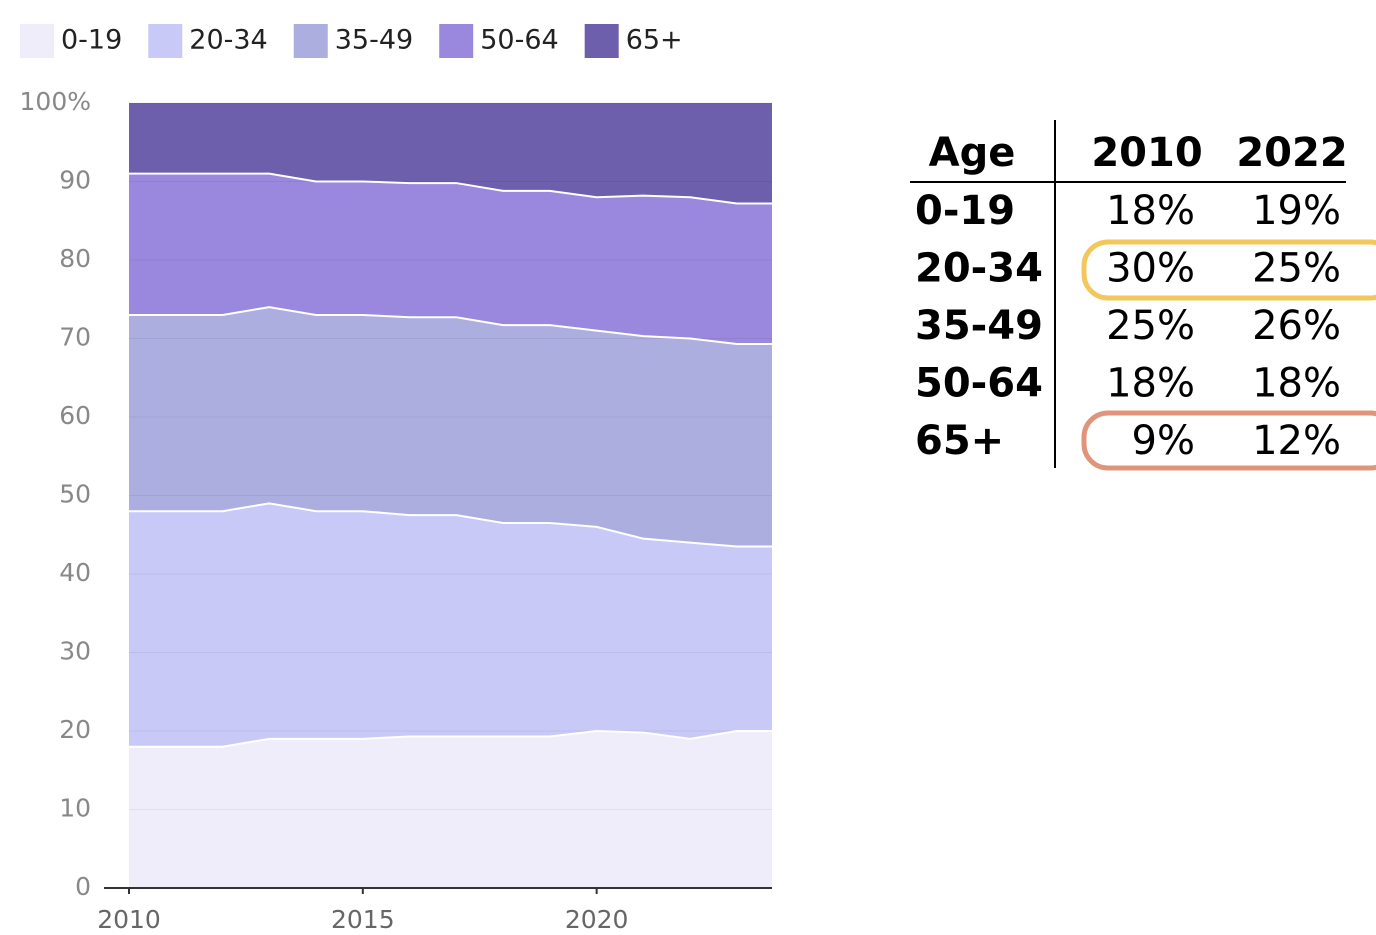  I want to click on y-tick-label: 90, so click(75, 180).